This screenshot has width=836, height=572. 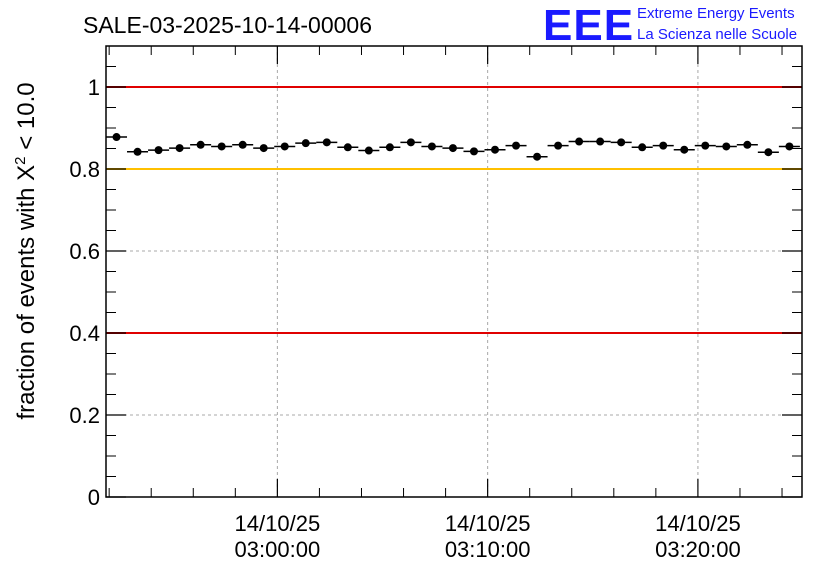 I want to click on eee-logo-line1: Extreme Energy Events, so click(x=716, y=13).